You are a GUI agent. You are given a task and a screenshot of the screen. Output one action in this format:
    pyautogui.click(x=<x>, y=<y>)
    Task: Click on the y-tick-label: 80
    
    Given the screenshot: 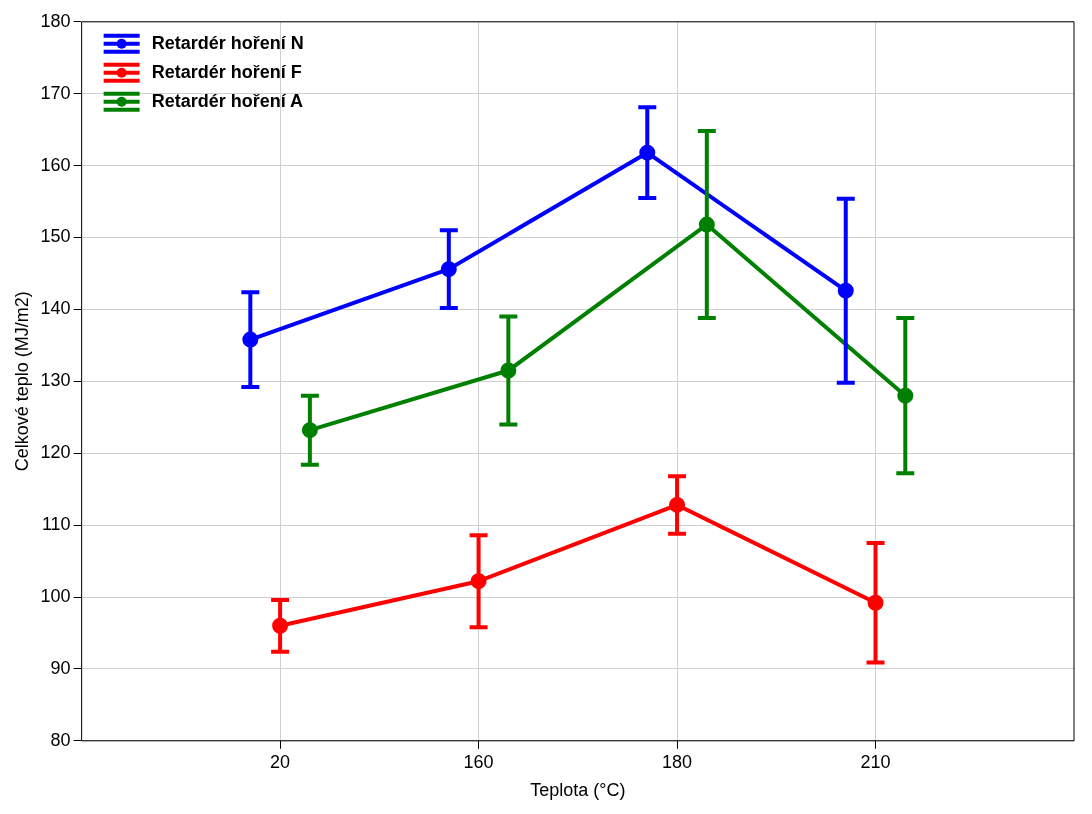 What is the action you would take?
    pyautogui.click(x=60, y=739)
    